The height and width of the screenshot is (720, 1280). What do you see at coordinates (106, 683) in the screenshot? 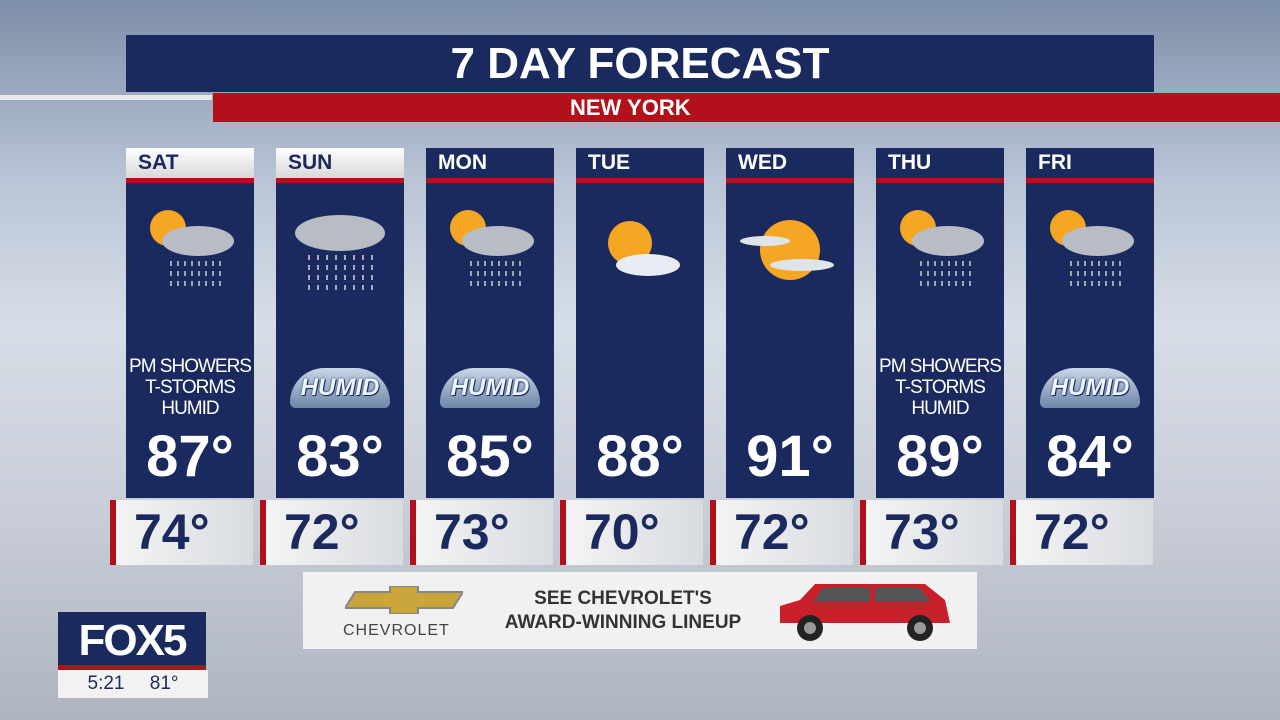
I see `current-time: 5:21` at bounding box center [106, 683].